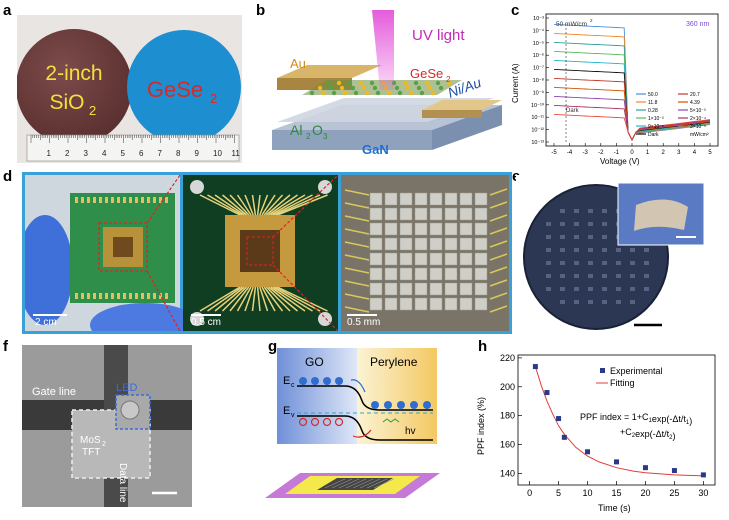 The height and width of the screenshot is (520, 729). I want to click on svg-text: E, so click(286, 381).